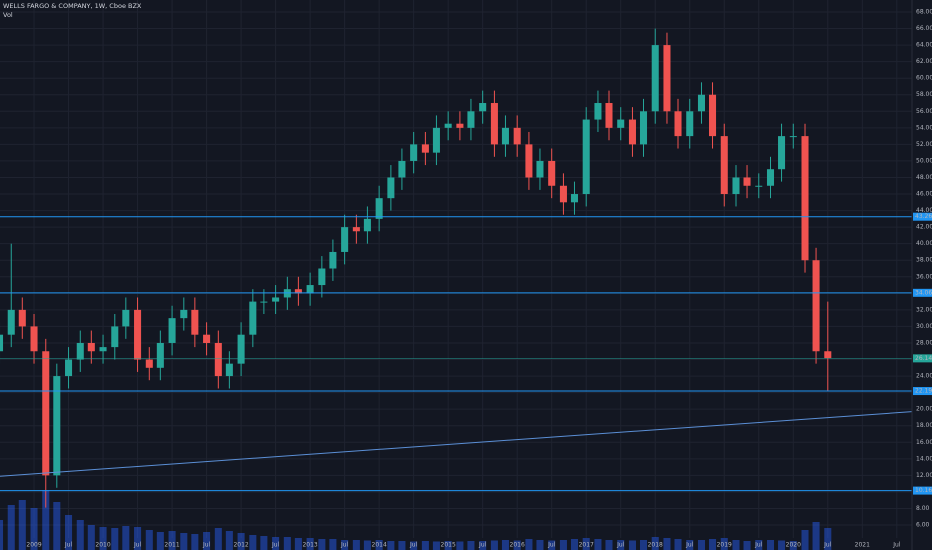 Image resolution: width=932 pixels, height=550 pixels. I want to click on y-tick-label: 54.00, so click(924, 127).